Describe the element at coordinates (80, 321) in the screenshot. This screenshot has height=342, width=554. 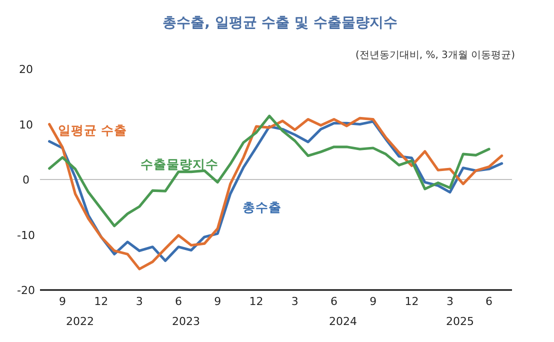
I see `text: 2022` at that location.